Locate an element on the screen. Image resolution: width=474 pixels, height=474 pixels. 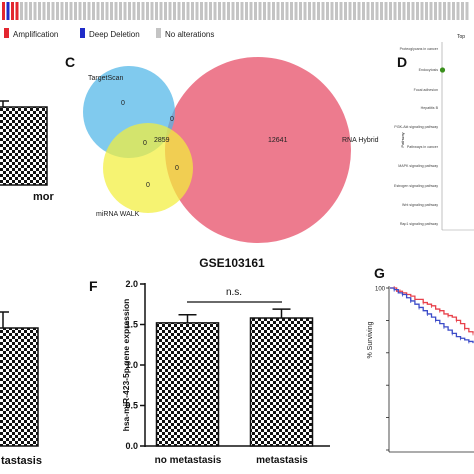
venn-count-all-three: 2859 is located at coordinates (162, 140).